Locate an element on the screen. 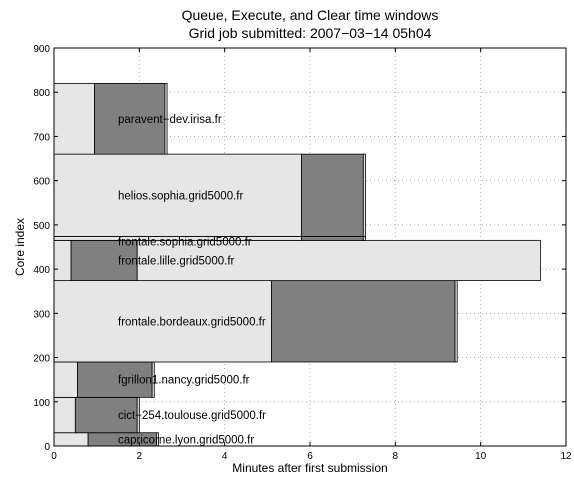 The width and height of the screenshot is (574, 480). host-label: paravent−dev.irisa.fr is located at coordinates (170, 120).